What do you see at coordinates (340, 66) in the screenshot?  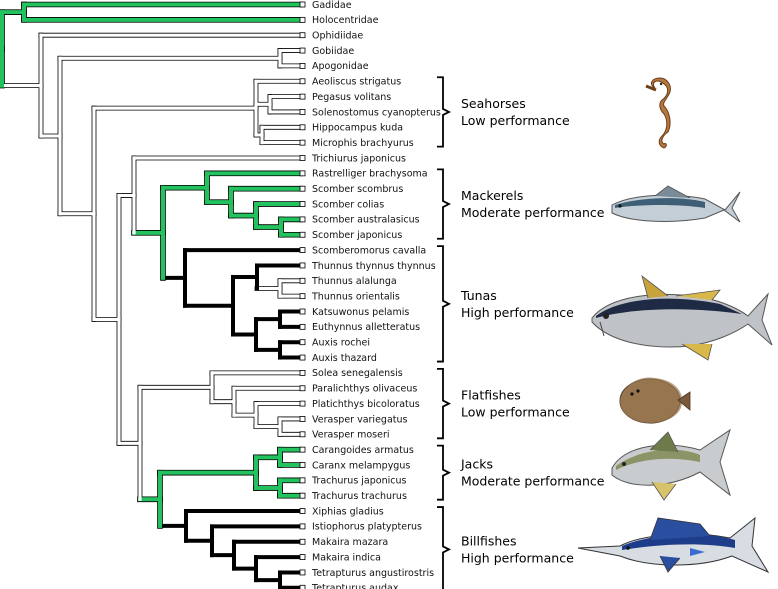 I see `taxon-label: Apogonidae` at bounding box center [340, 66].